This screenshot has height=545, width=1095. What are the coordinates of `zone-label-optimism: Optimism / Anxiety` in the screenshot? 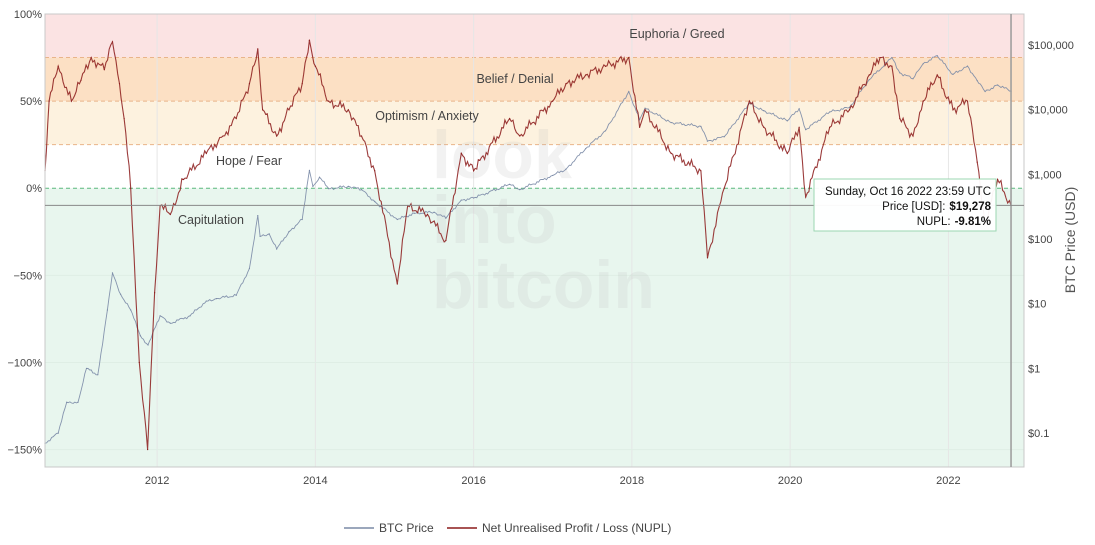 It's located at (427, 116).